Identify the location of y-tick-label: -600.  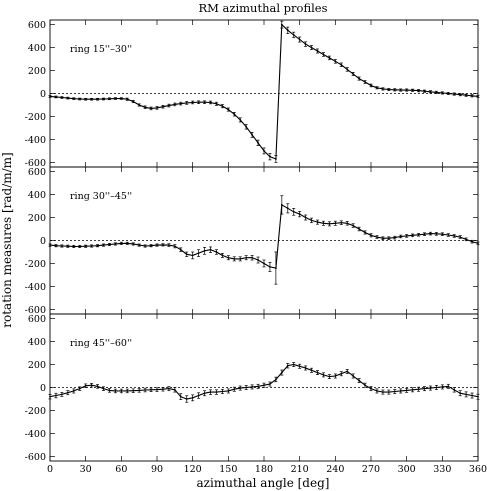
(35, 457).